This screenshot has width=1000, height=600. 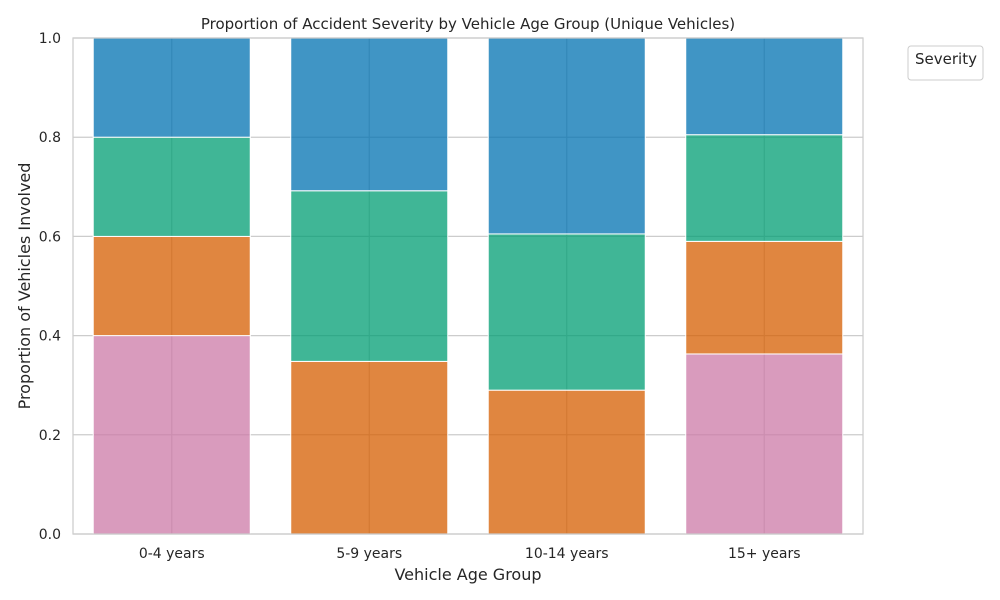 I want to click on legend: Severity, so click(x=945, y=63).